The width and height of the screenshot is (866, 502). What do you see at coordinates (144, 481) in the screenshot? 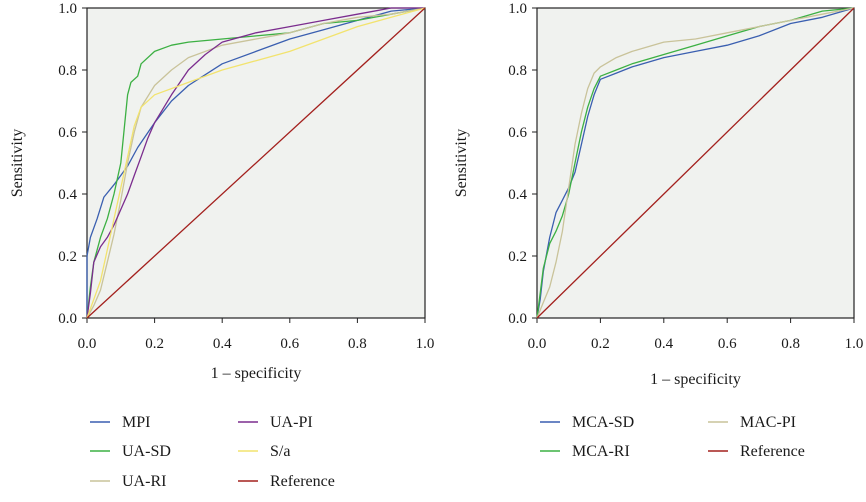
I see `legend-label: UA-RI` at bounding box center [144, 481].